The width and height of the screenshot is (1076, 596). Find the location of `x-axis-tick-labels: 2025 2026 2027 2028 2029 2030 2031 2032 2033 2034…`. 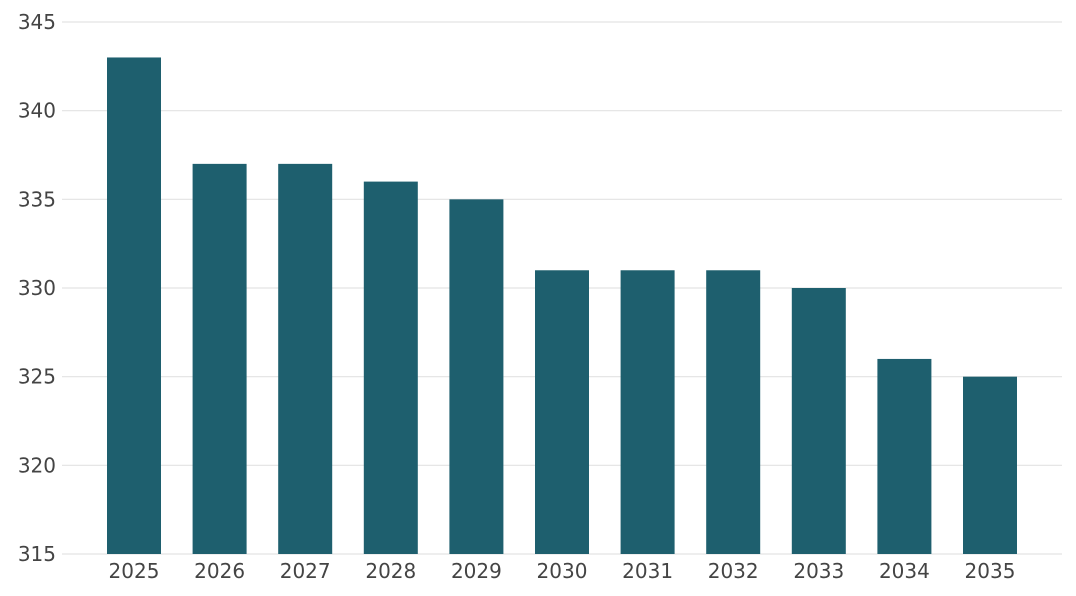

x-axis-tick-labels: 2025 2026 2027 2028 2029 2030 2031 2032 2033 2034… is located at coordinates (562, 571).